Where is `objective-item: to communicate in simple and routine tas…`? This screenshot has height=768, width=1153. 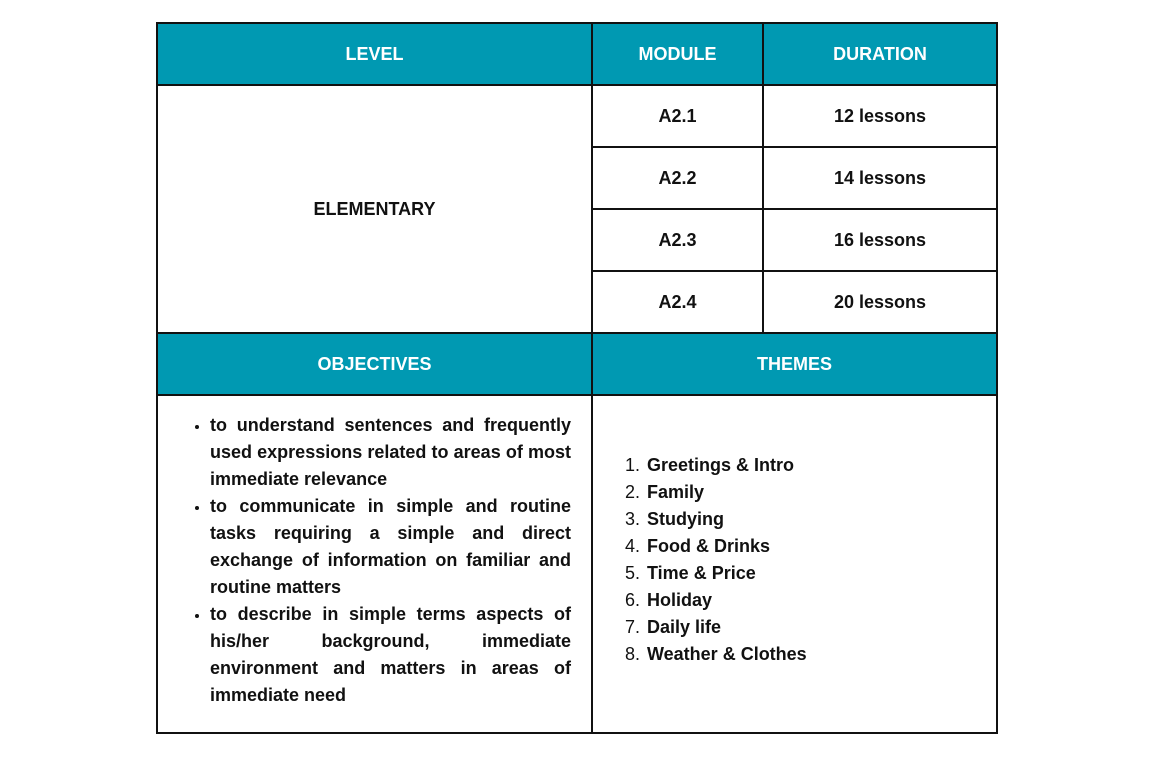 objective-item: to communicate in simple and routine tas… is located at coordinates (390, 547).